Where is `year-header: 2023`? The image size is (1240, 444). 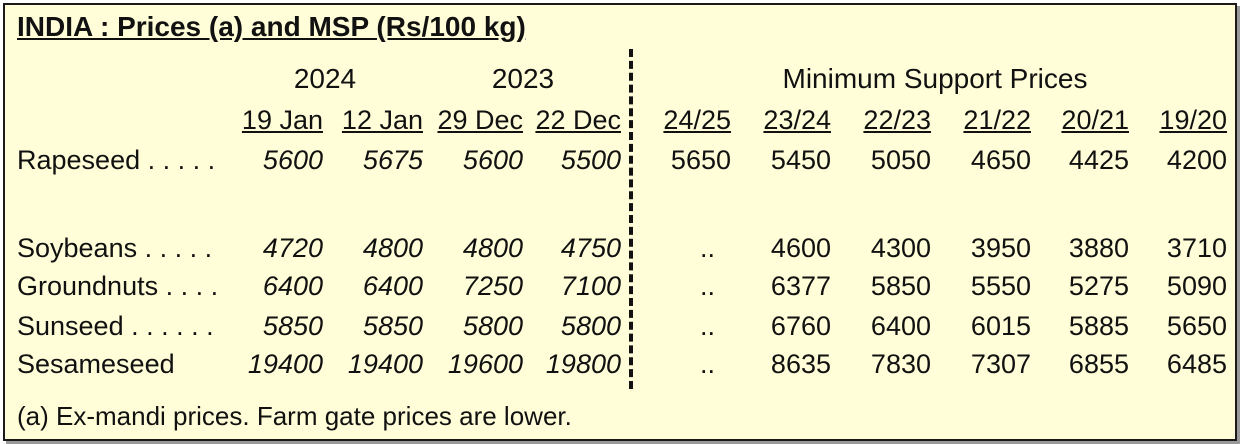
year-header: 2023 is located at coordinates (523, 78).